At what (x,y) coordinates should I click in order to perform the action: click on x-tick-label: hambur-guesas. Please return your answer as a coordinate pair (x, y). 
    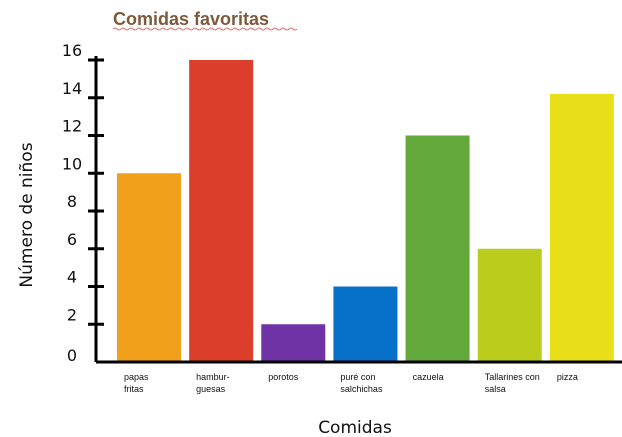
    Looking at the image, I should click on (213, 383).